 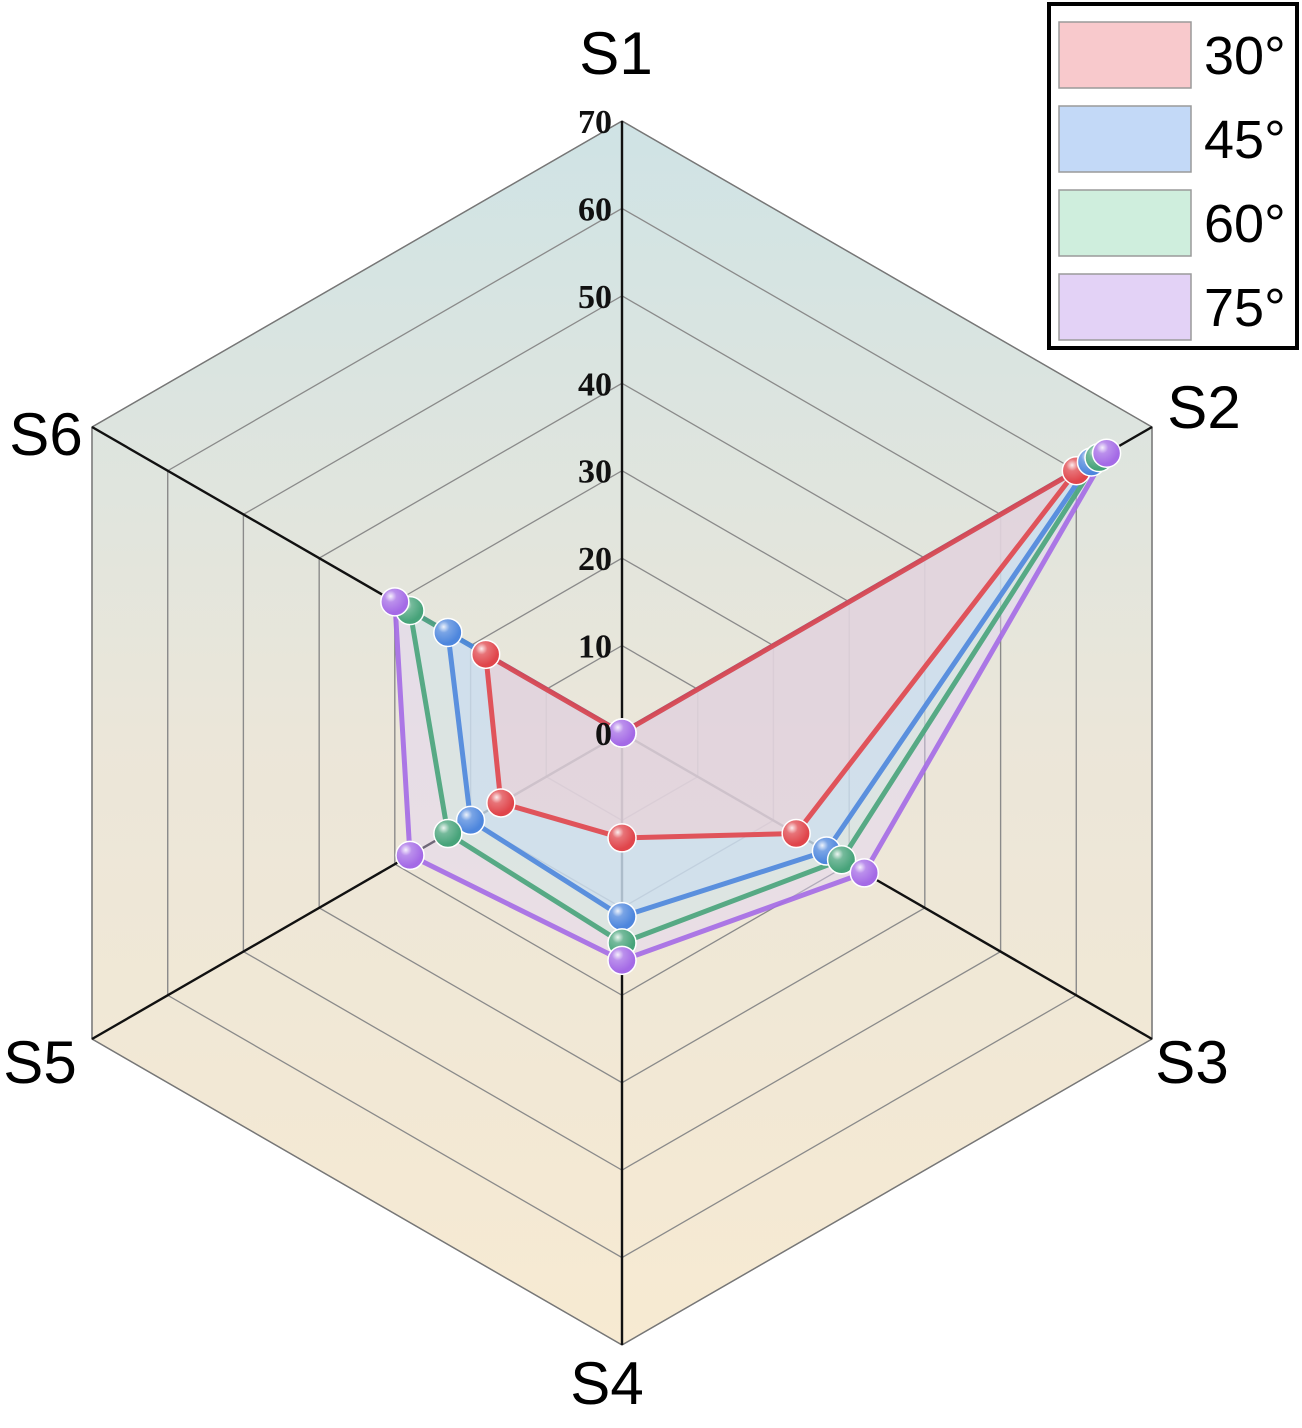 I want to click on tick-label: 20, so click(x=595, y=559).